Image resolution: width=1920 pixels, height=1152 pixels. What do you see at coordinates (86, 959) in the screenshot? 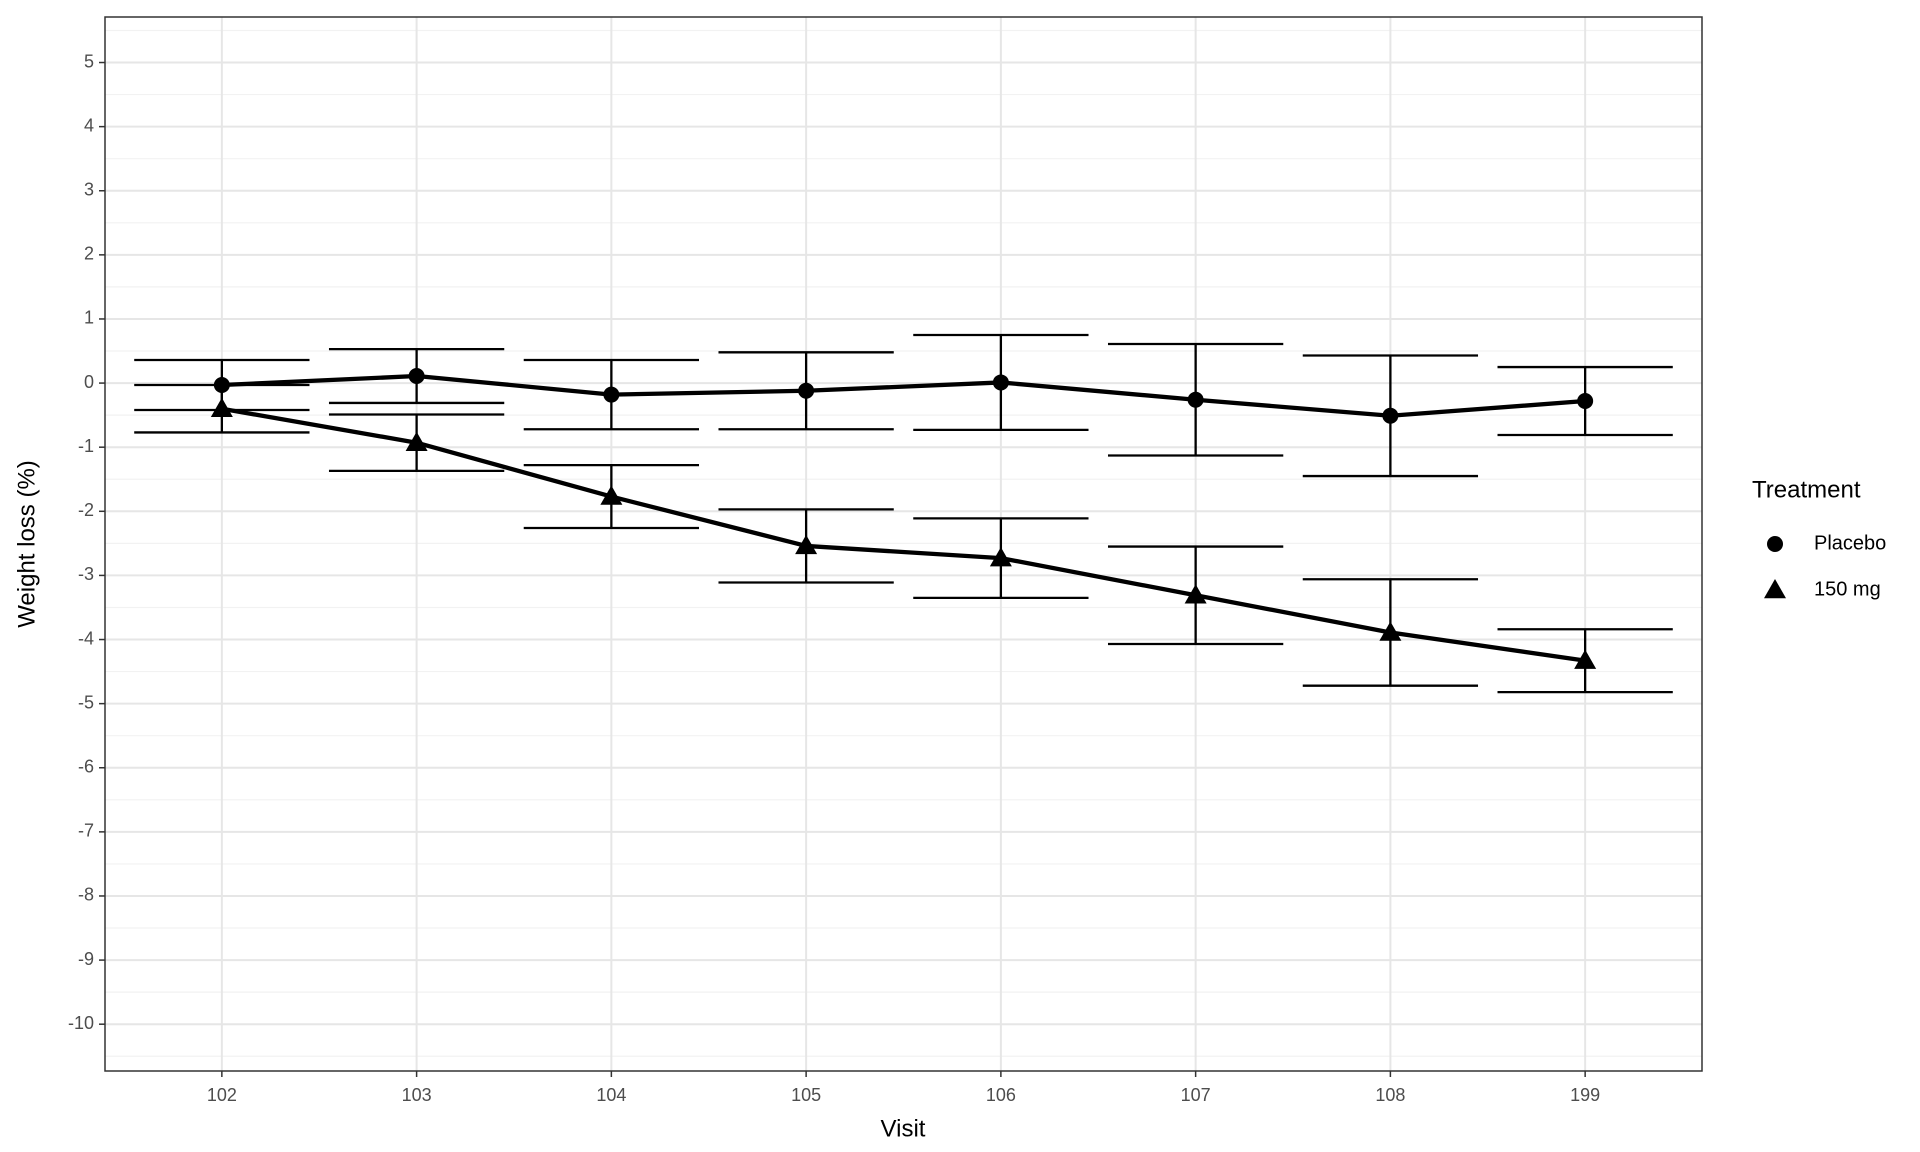
I see `y-tick-label: -9` at bounding box center [86, 959].